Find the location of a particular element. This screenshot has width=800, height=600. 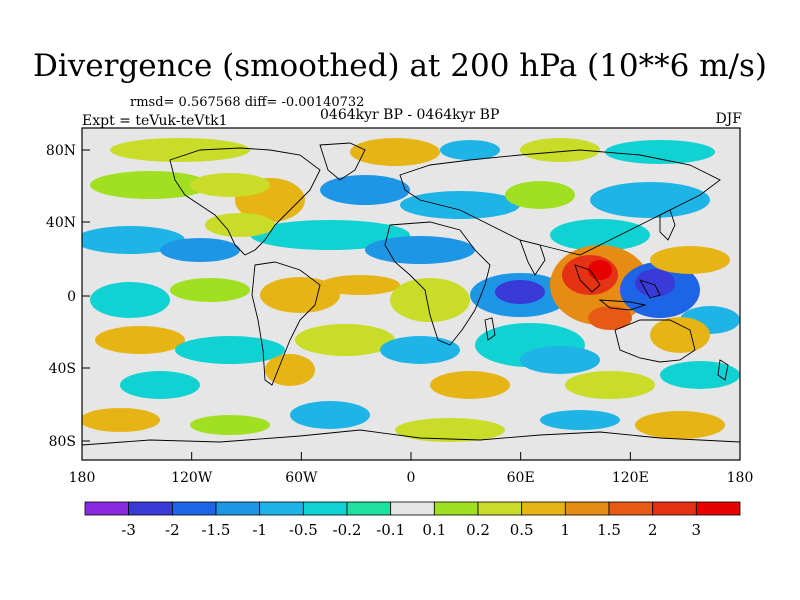

colorbar-label: 3 is located at coordinates (697, 530).